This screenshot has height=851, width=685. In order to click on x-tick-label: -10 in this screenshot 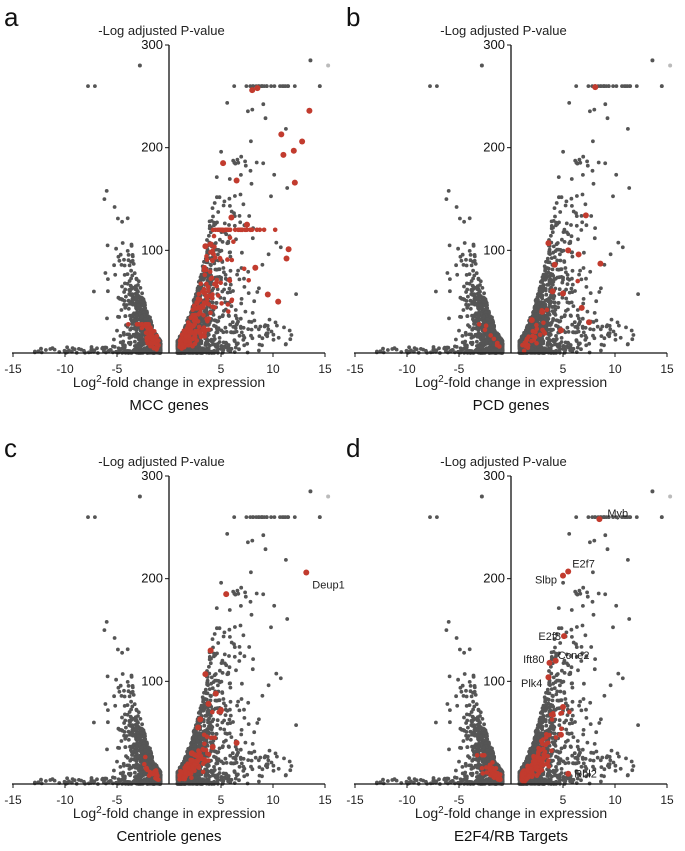, I will do `click(65, 369)`.